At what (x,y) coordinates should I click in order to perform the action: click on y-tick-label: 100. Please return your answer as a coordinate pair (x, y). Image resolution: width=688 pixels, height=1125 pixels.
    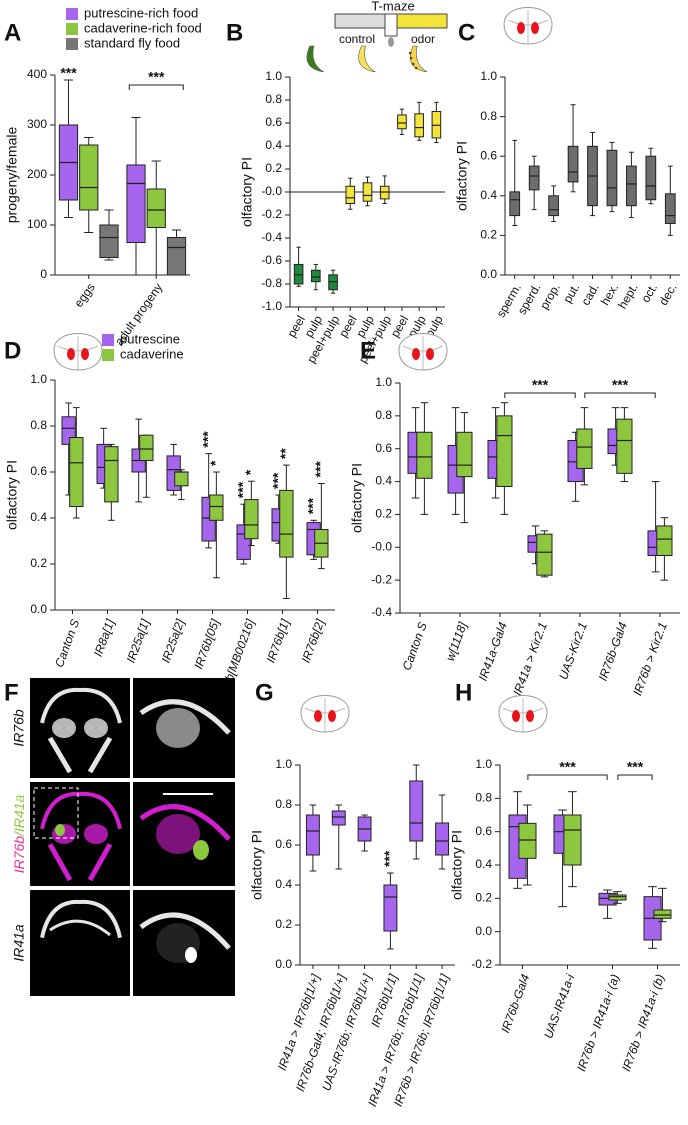
    Looking at the image, I should click on (37, 224).